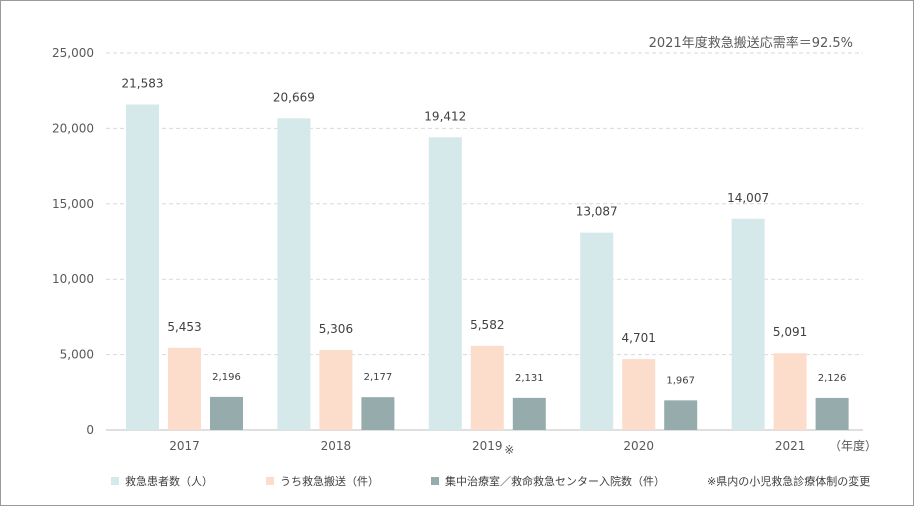 This screenshot has width=914, height=506. What do you see at coordinates (529, 378) in the screenshot?
I see `data-label: 2,131` at bounding box center [529, 378].